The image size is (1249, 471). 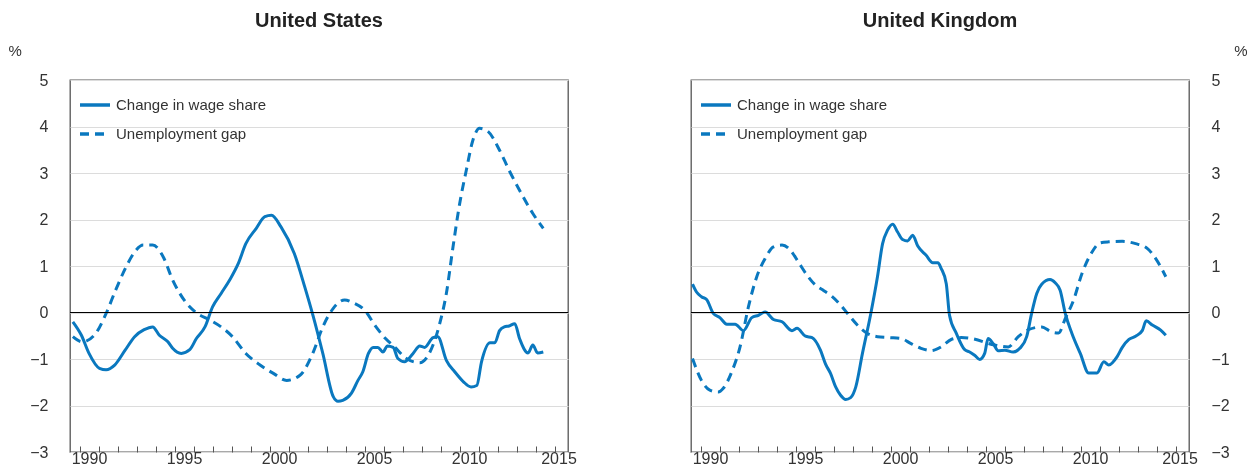 What do you see at coordinates (940, 20) in the screenshot?
I see `chart-title: United Kingdom` at bounding box center [940, 20].